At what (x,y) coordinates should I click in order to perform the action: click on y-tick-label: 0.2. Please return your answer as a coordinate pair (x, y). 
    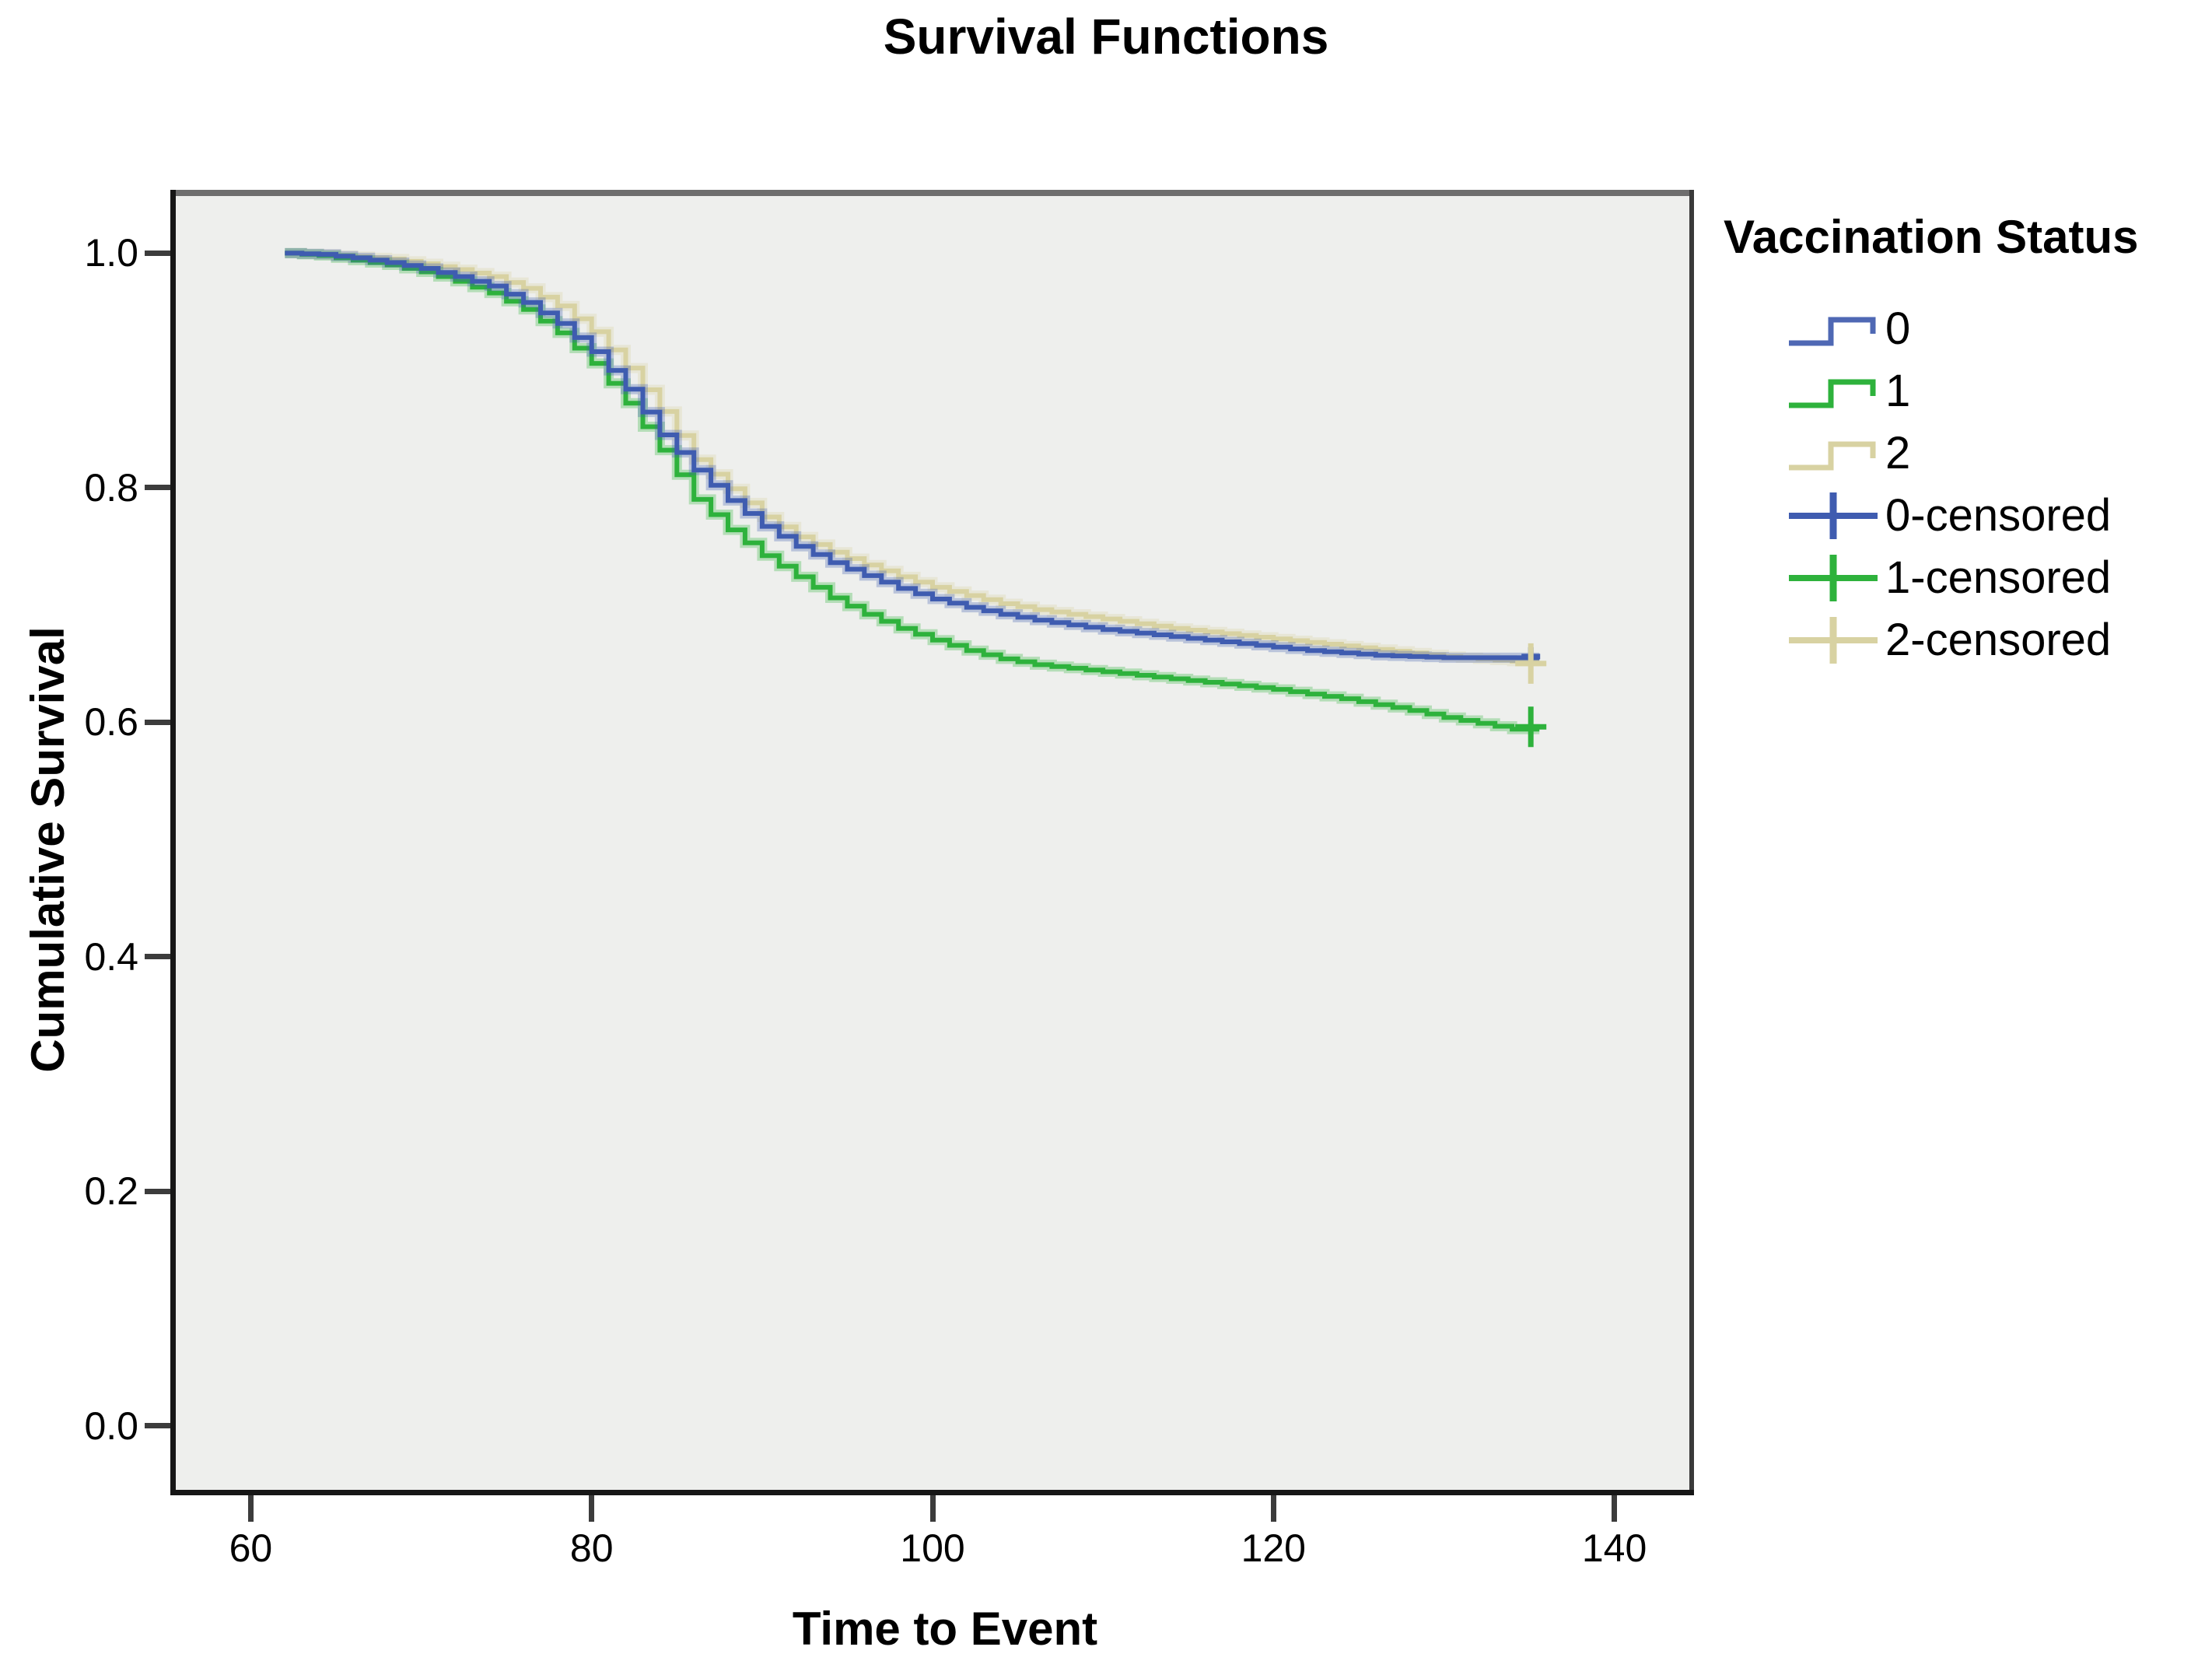
    Looking at the image, I should click on (111, 1191).